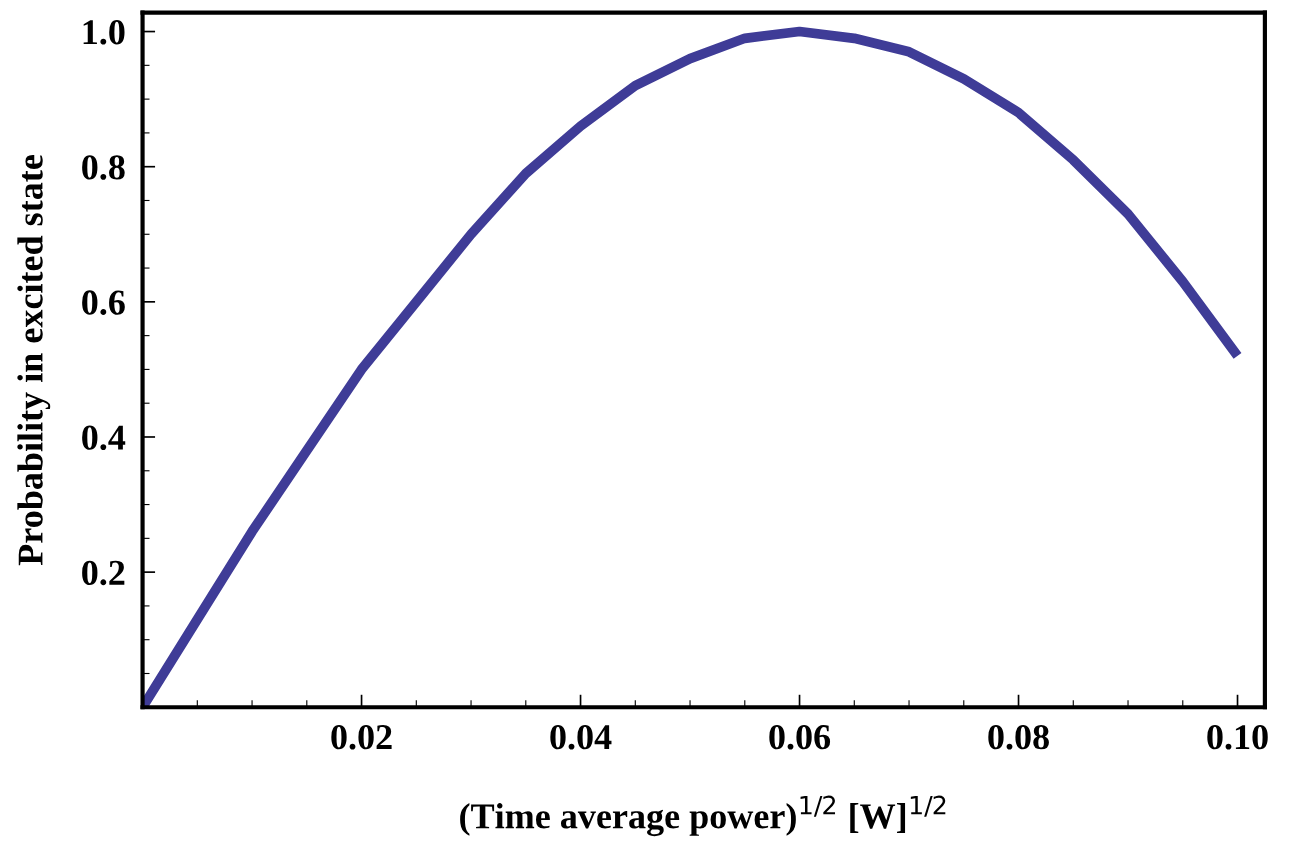  I want to click on x-tick-label: 0.02, so click(361, 737).